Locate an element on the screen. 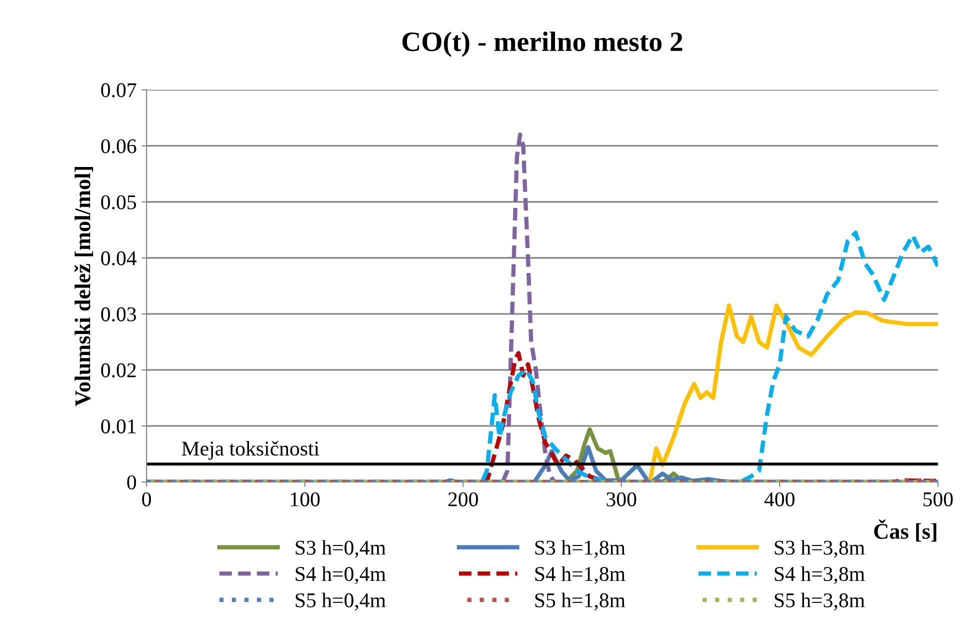 The image size is (977, 628). y-tick-label: 0.04 is located at coordinates (118, 258).